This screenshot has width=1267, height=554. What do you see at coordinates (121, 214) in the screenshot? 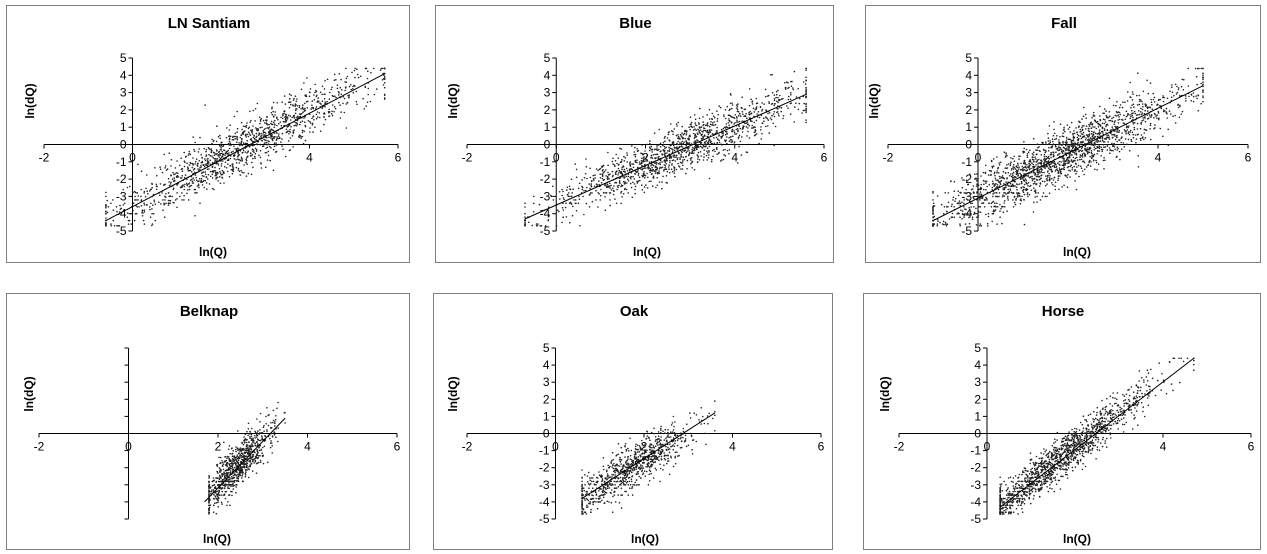
I see `y-tick-label: -4` at bounding box center [121, 214].